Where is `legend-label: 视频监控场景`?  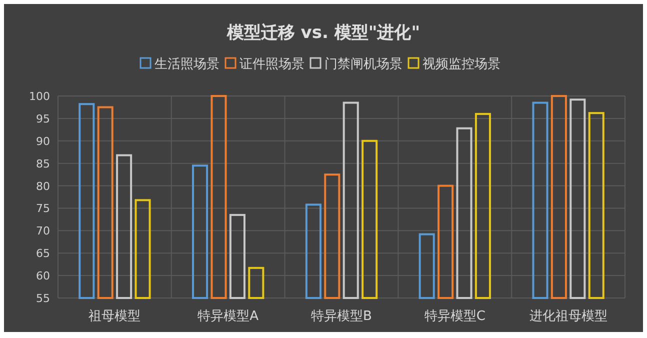
legend-label: 视频监控场景 is located at coordinates (461, 64).